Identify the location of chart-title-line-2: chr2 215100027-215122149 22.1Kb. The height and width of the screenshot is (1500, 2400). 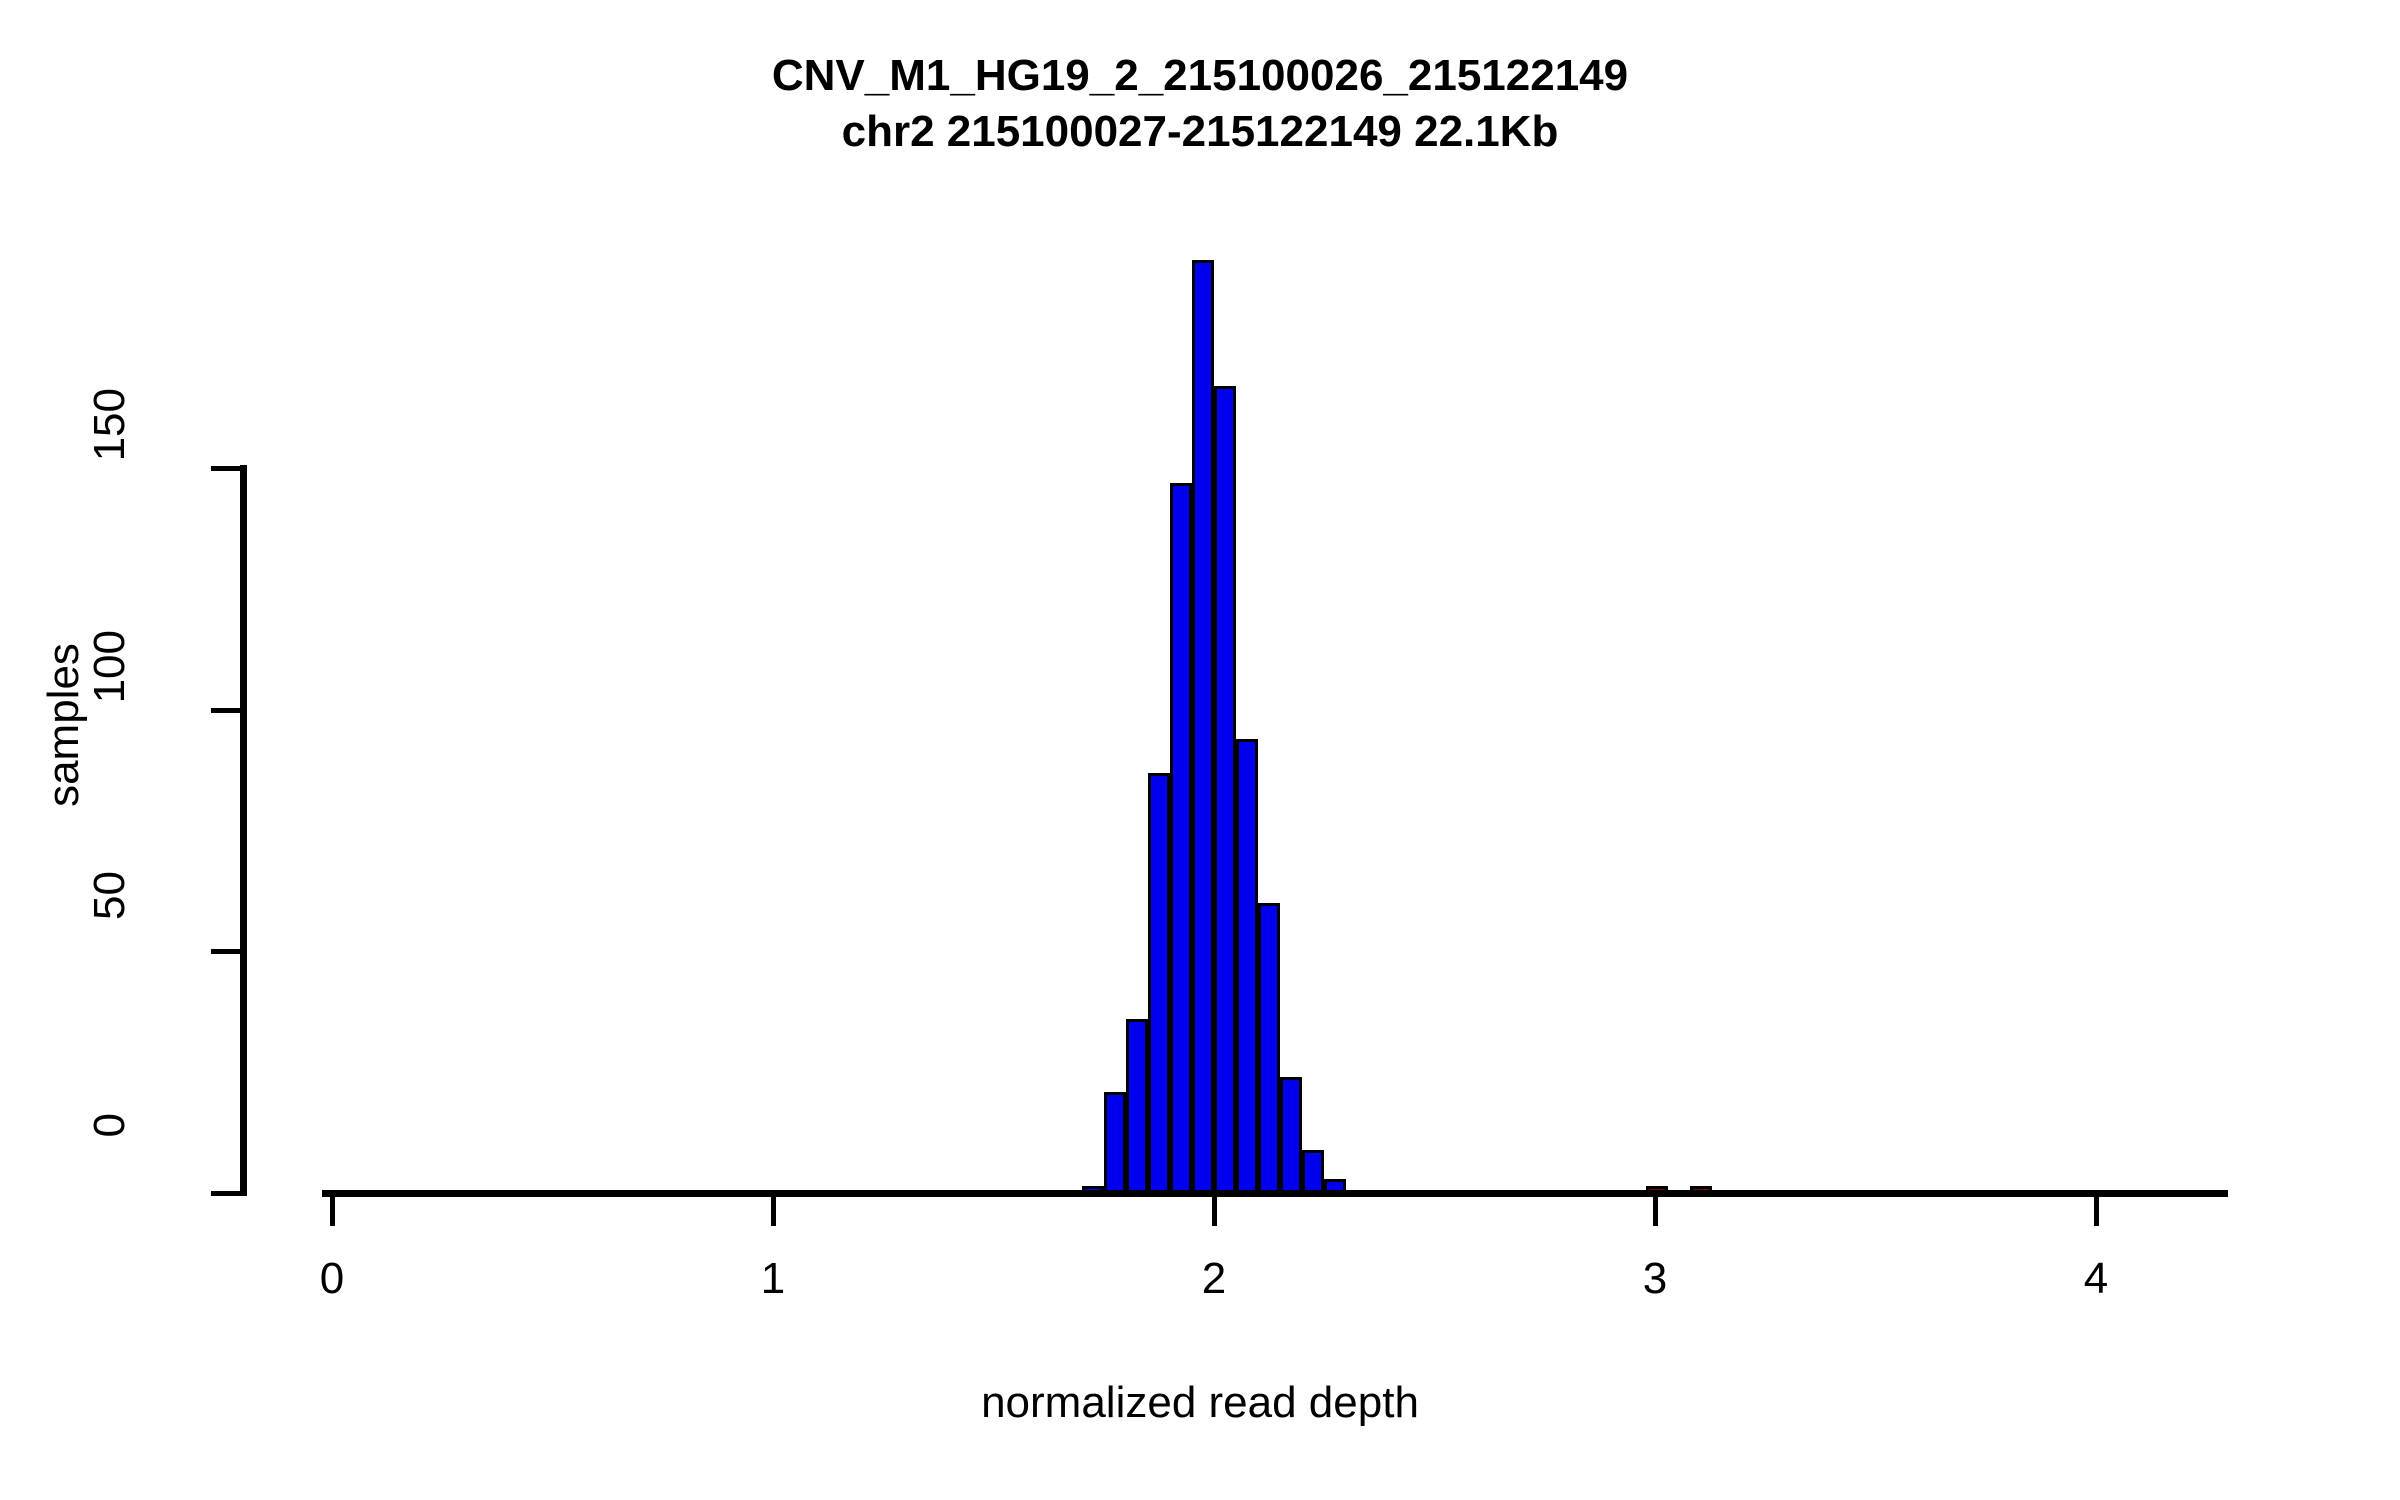
(1200, 131).